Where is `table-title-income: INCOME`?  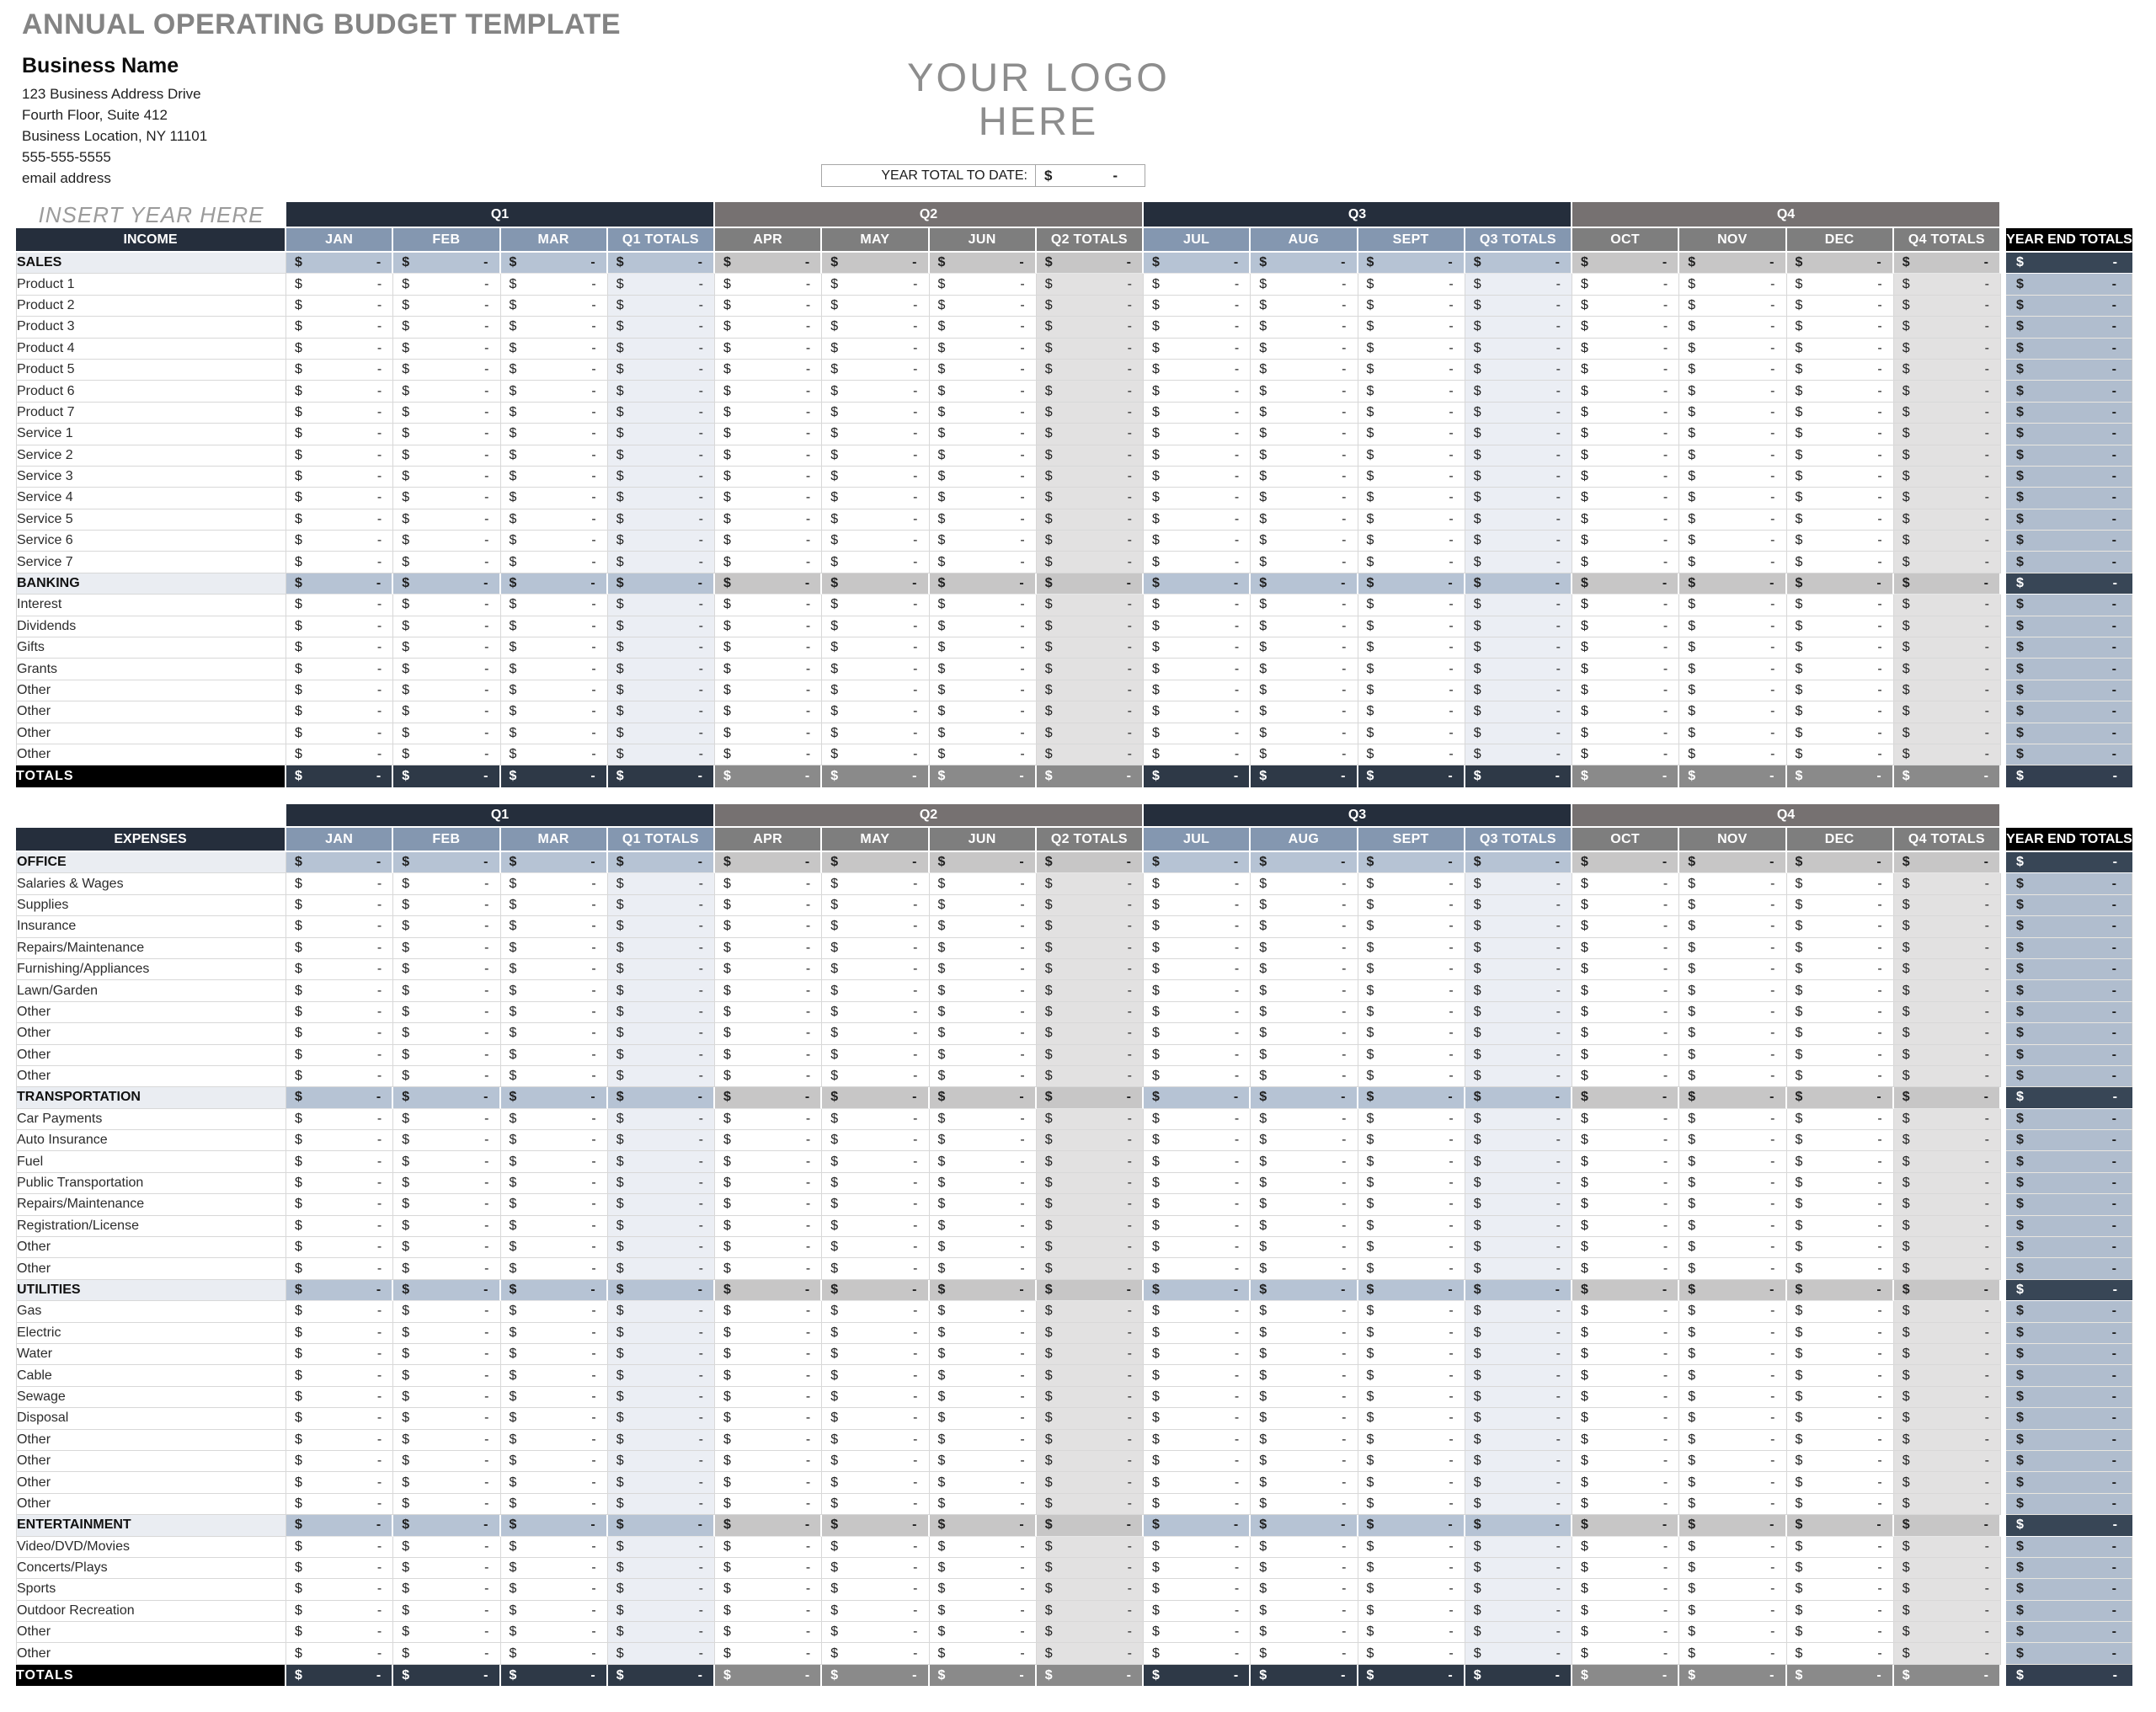 table-title-income: INCOME is located at coordinates (151, 240).